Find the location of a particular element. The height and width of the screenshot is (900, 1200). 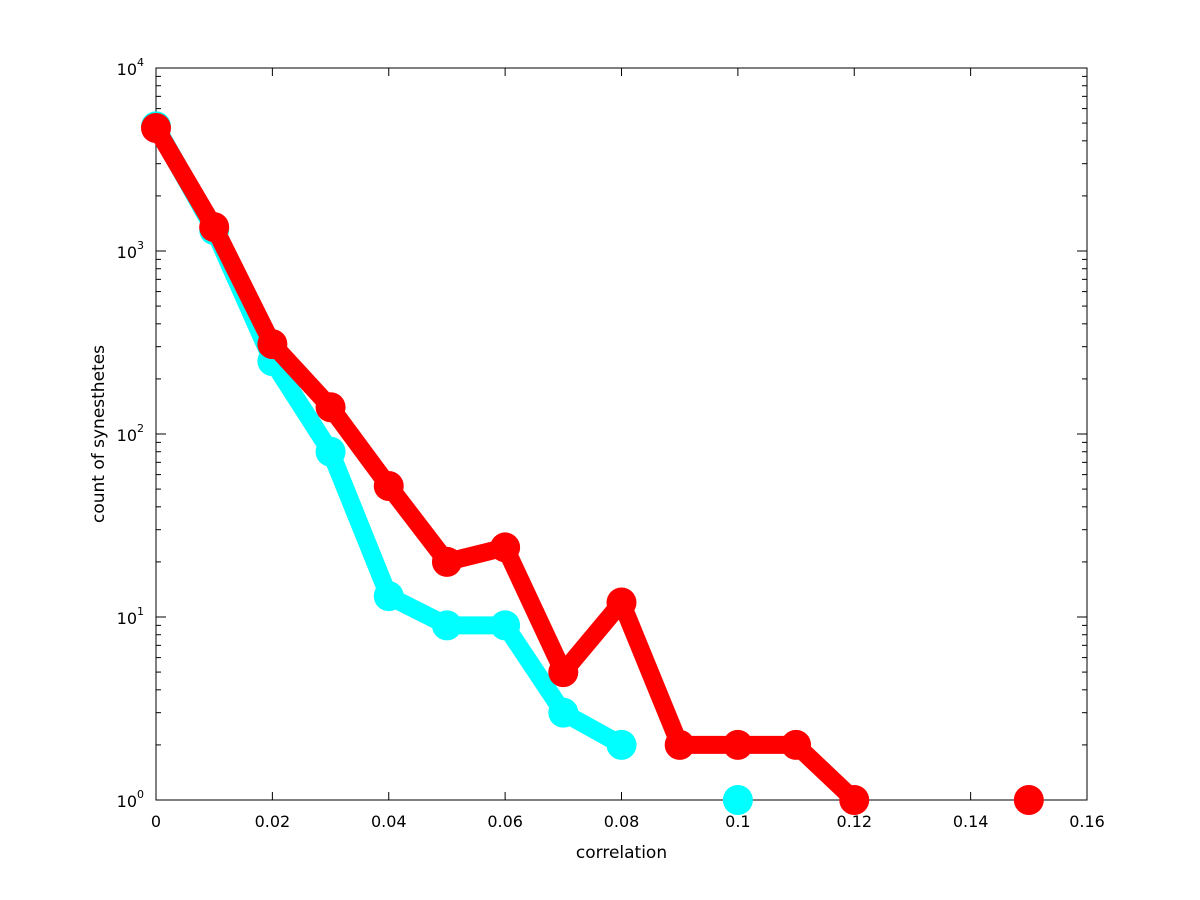

x-tick-label: 0.08 is located at coordinates (622, 821).